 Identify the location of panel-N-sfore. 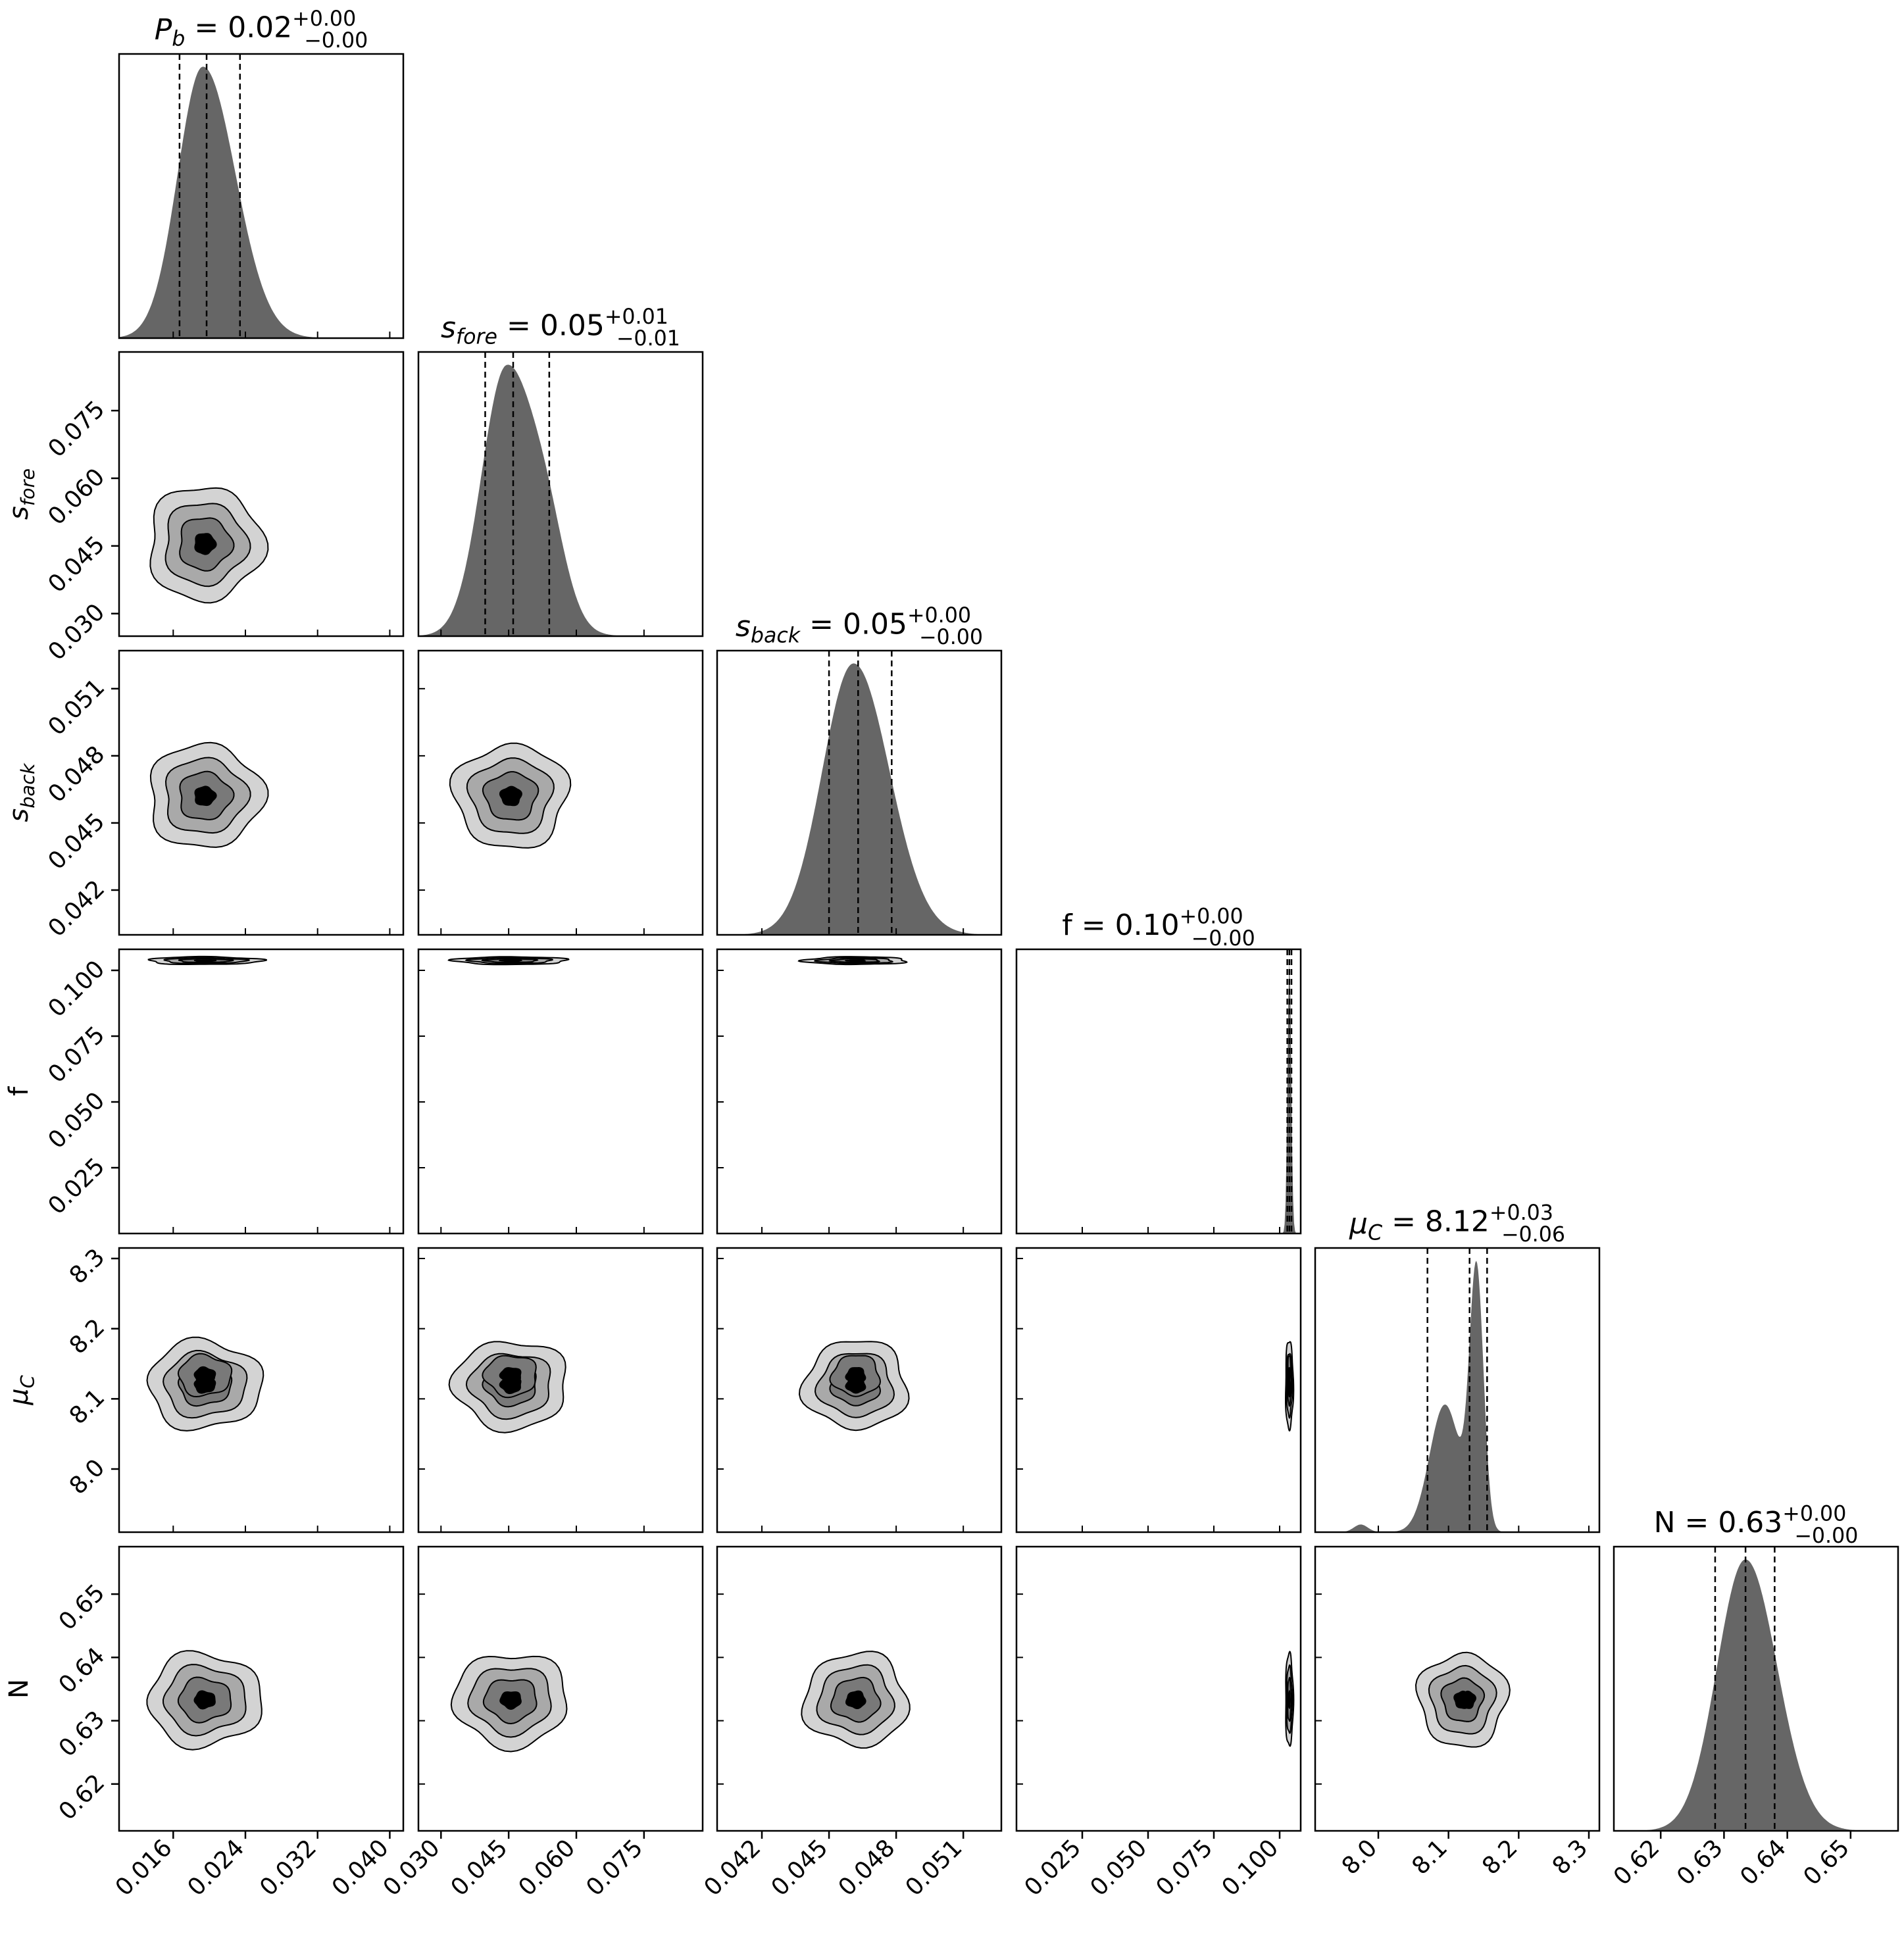
(560, 1688).